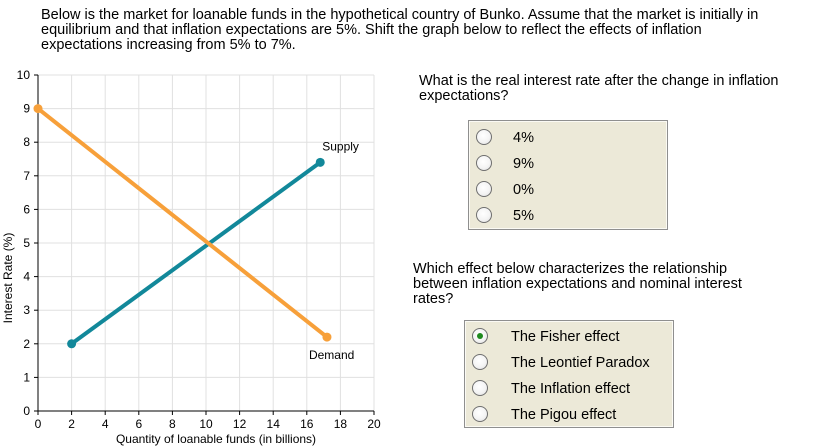 The width and height of the screenshot is (815, 446). Describe the element at coordinates (206, 424) in the screenshot. I see `x-tick-label: 10` at that location.